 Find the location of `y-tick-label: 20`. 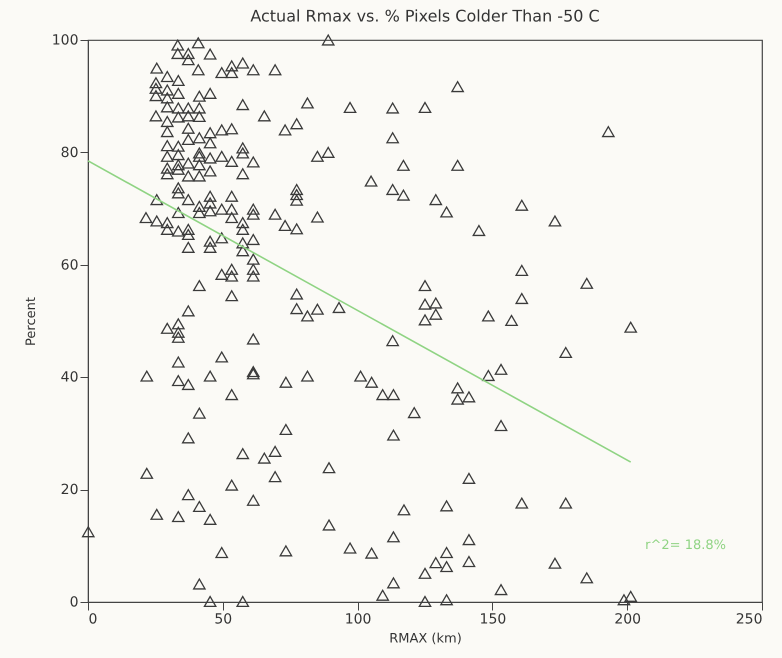

y-tick-label: 20 is located at coordinates (69, 490).